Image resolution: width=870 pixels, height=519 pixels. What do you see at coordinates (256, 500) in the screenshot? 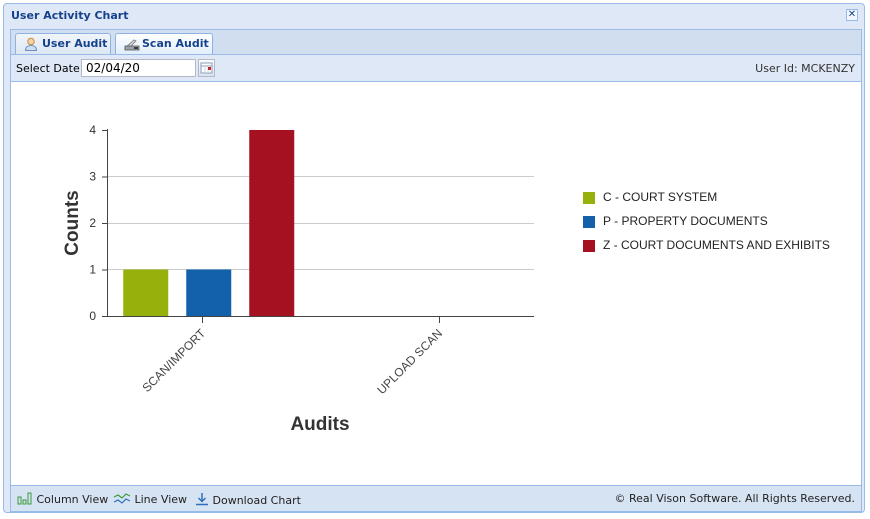
I see `download-chart-label: Download Chart` at bounding box center [256, 500].